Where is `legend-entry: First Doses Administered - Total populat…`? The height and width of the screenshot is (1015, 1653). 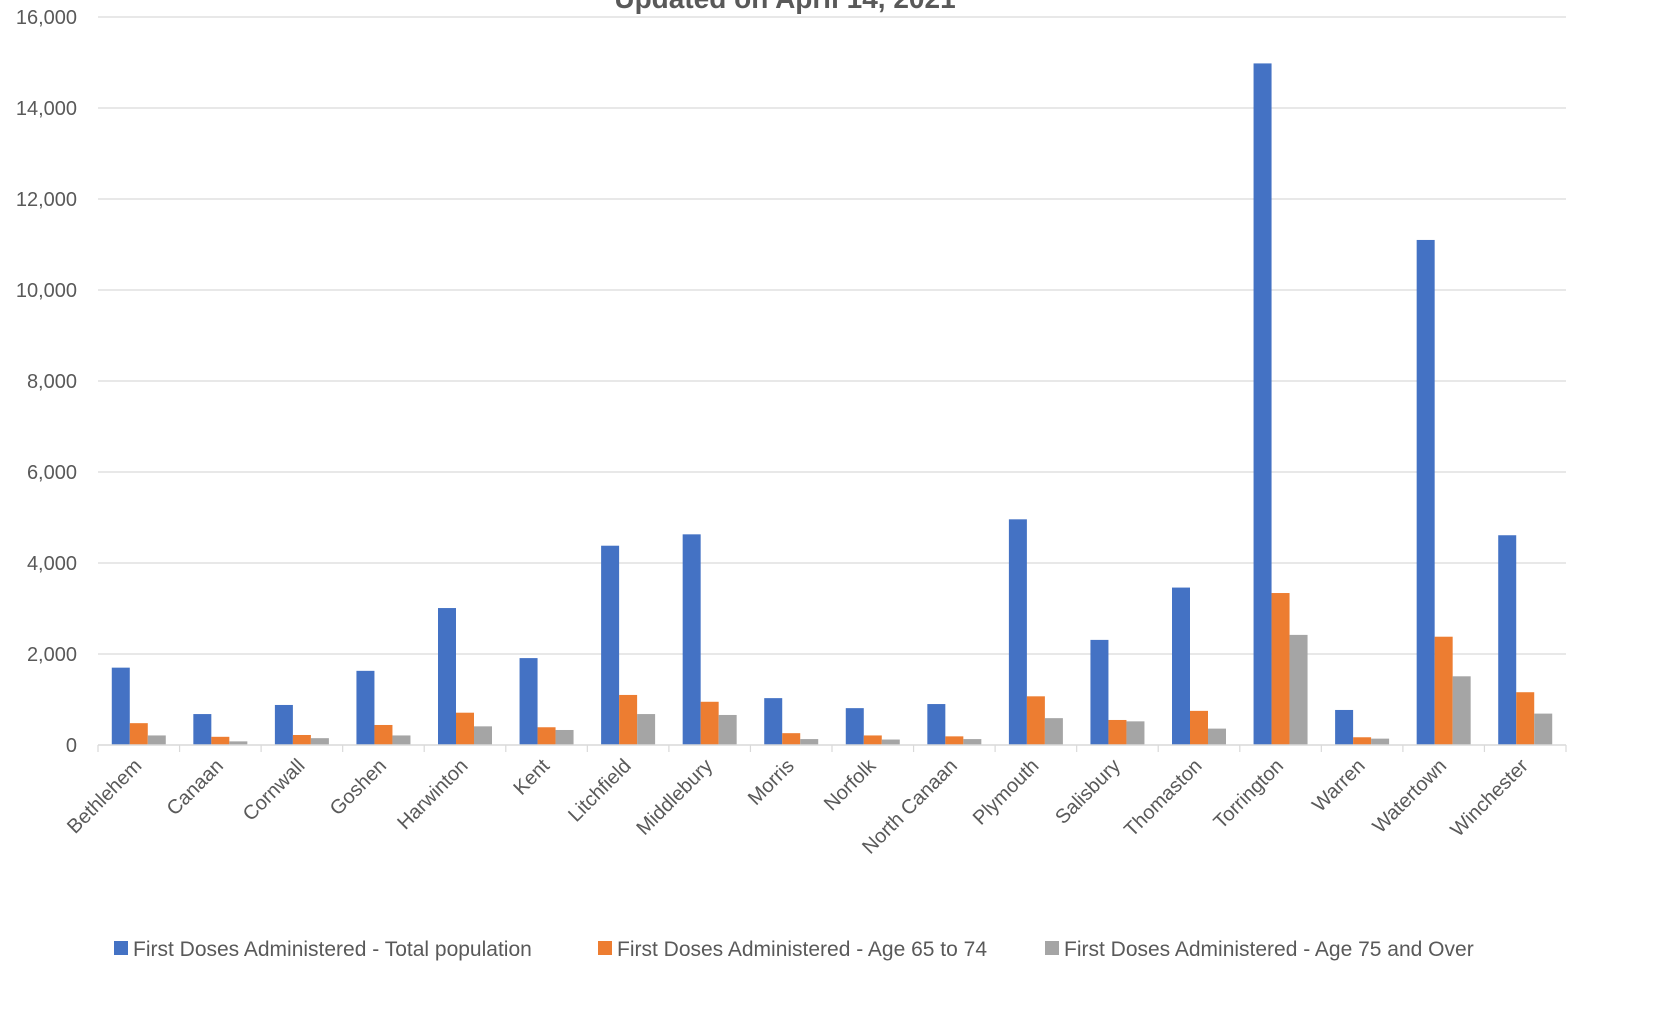
legend-entry: First Doses Administered - Total populat… is located at coordinates (323, 949).